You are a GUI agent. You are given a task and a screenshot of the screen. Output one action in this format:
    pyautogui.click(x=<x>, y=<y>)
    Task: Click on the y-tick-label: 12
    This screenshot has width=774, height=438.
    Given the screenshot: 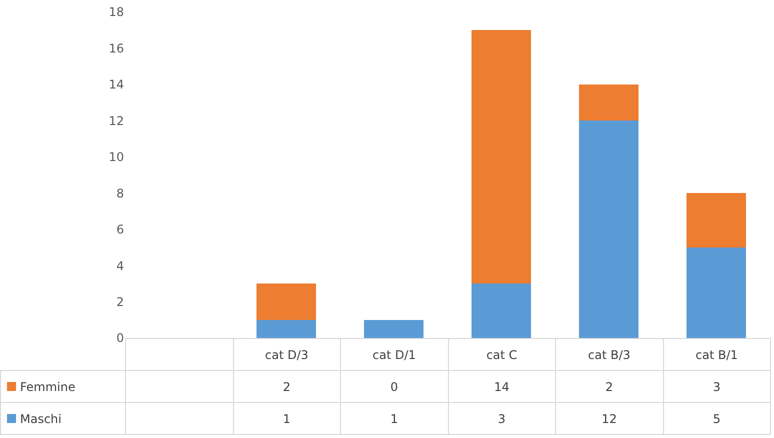 What is the action you would take?
    pyautogui.click(x=116, y=121)
    